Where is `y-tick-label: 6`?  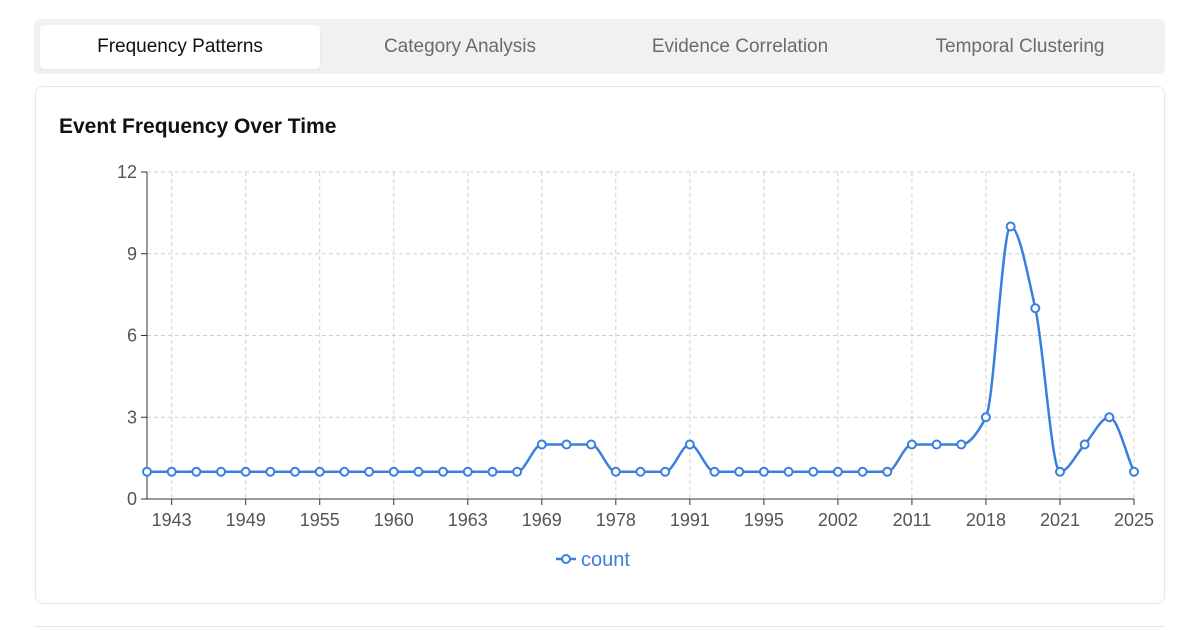 y-tick-label: 6 is located at coordinates (132, 336).